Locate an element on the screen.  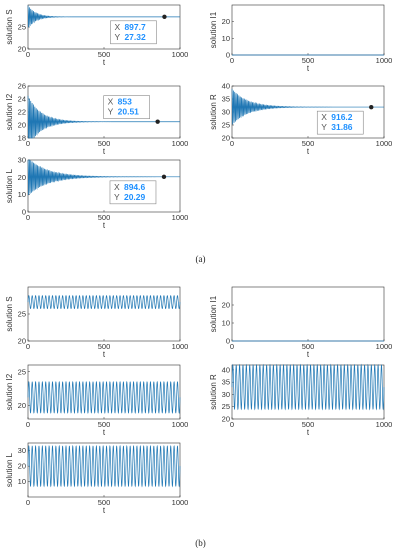
y-axis-label: solution I2 is located at coordinates (9, 391).